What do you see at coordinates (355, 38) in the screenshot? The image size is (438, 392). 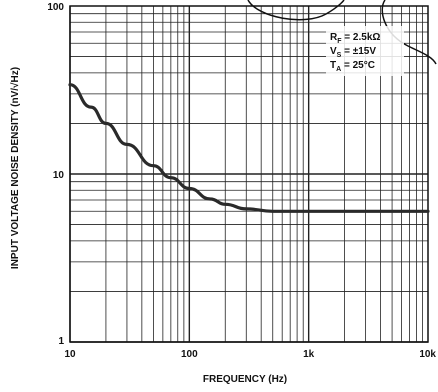 I see `annotation-rf: RF = 2.5kΩ` at bounding box center [355, 38].